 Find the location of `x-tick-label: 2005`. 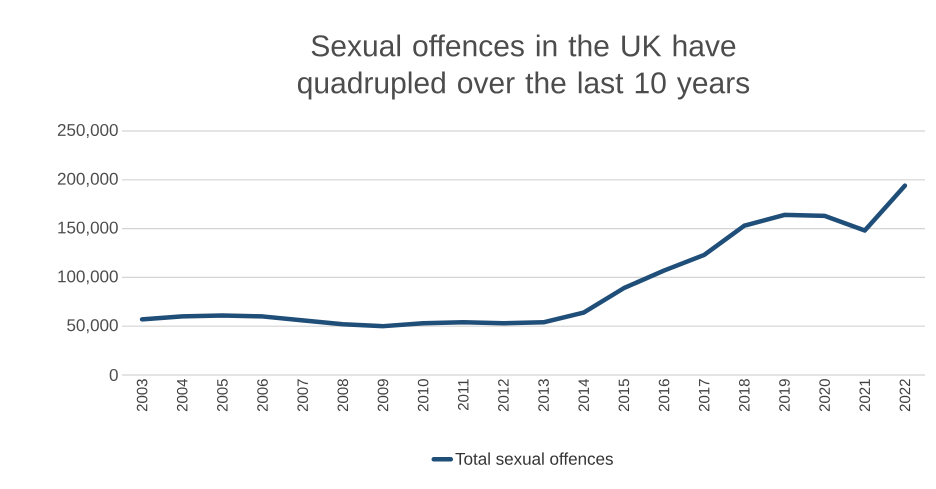

x-tick-label: 2005 is located at coordinates (222, 395).